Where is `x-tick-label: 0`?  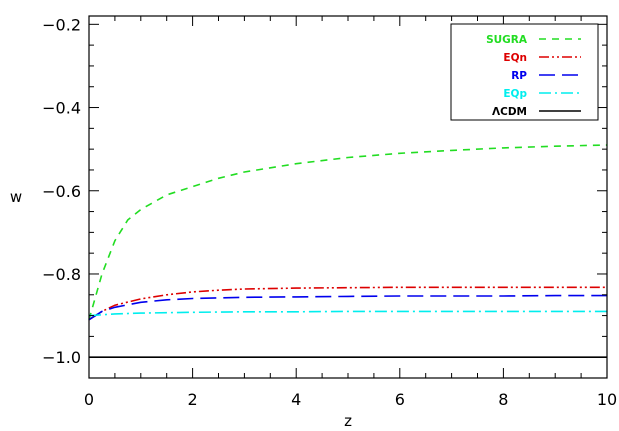
x-tick-label: 0 is located at coordinates (89, 399).